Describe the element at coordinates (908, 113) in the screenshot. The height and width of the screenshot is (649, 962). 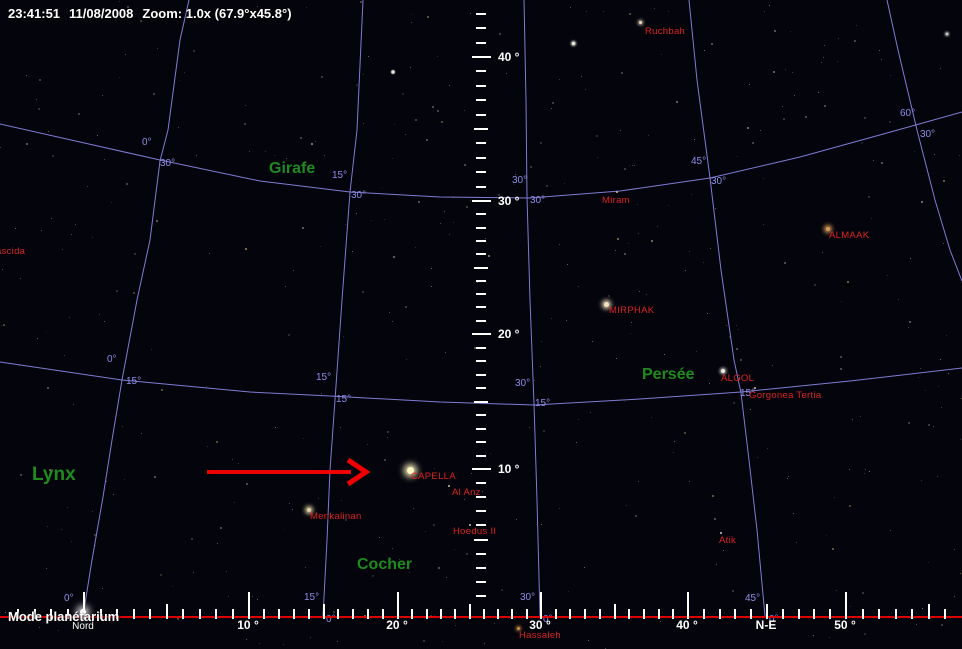
I see `grid-coordinate-label: 60°` at that location.